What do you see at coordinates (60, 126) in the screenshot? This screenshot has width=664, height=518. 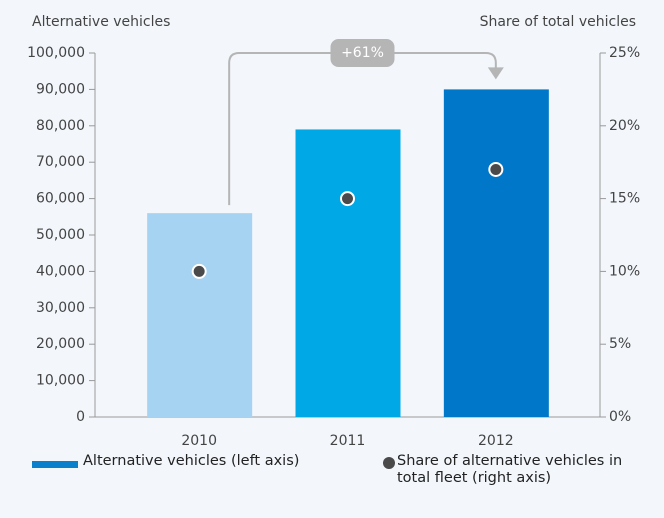 I see `y-tick-label: 80,000` at bounding box center [60, 126].